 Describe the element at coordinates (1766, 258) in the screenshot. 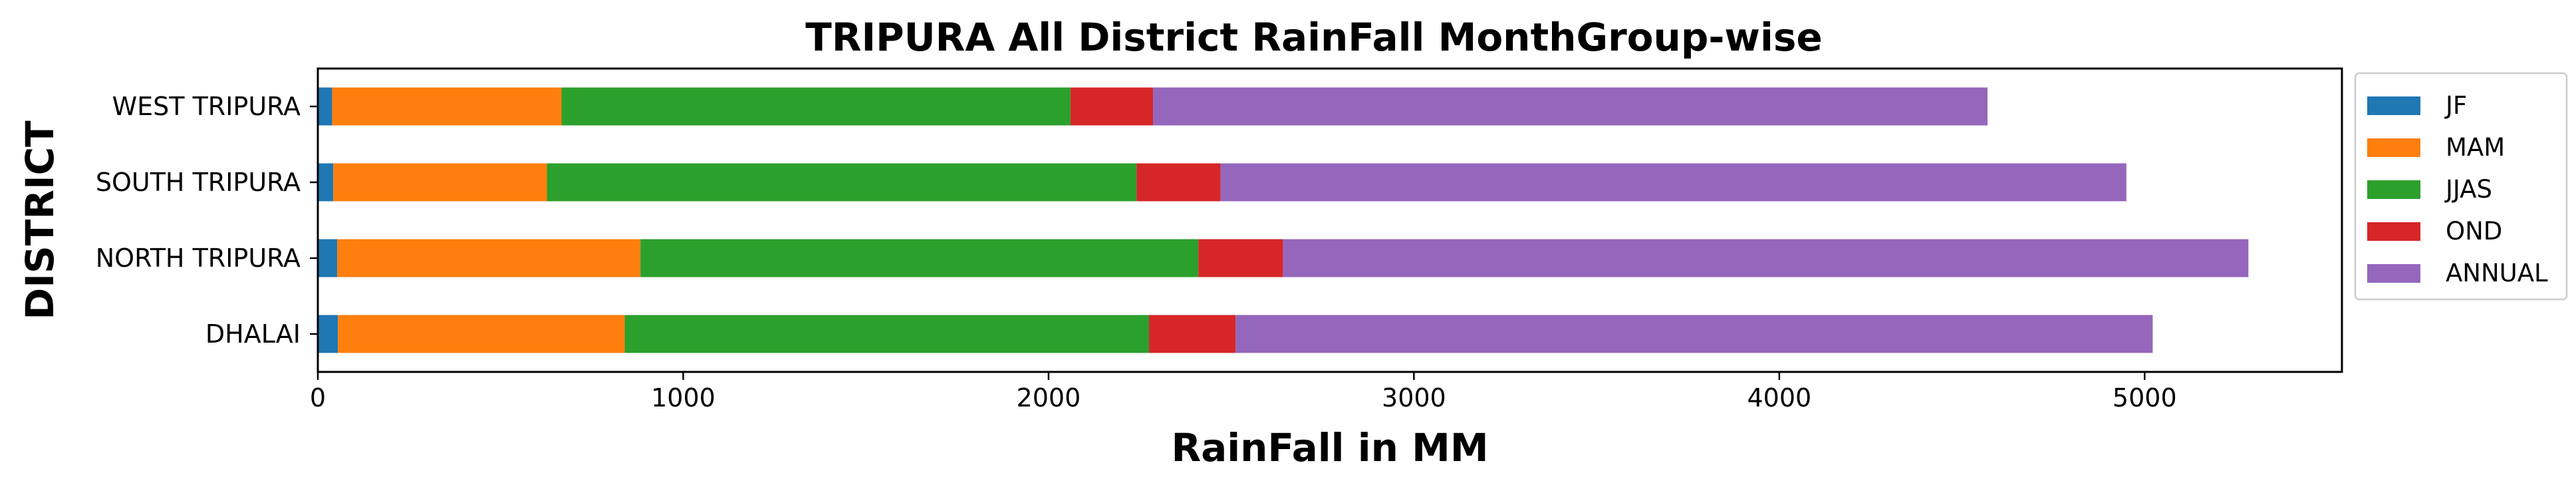

I see `bar-north-tripura-annual` at that location.